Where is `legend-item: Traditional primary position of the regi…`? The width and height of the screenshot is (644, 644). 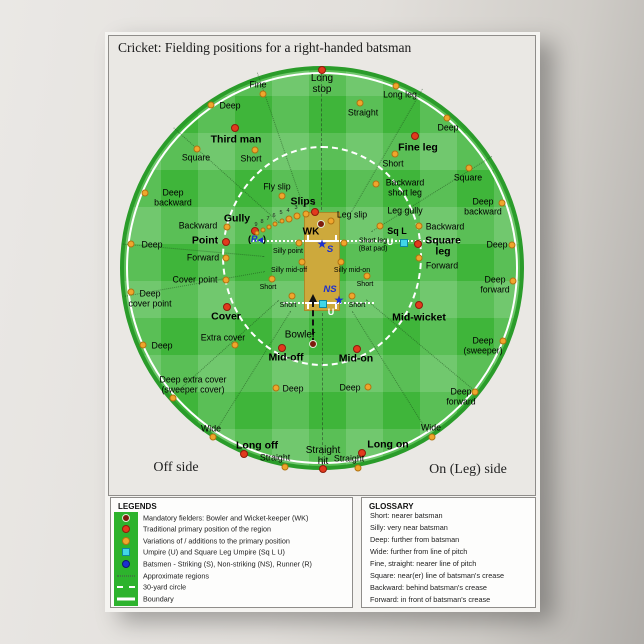 legend-item: Traditional primary position of the regi… is located at coordinates (231, 529).